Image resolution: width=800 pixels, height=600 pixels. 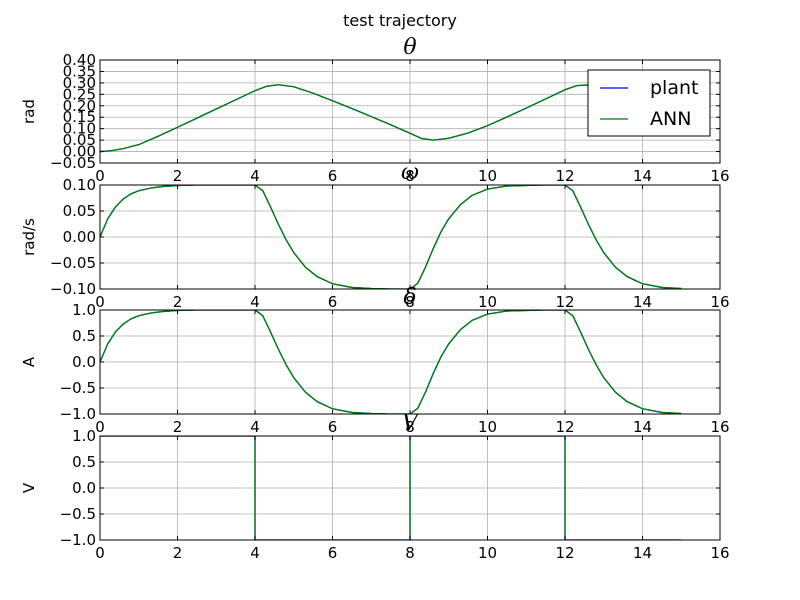 I want to click on y-tick-label: 0.40, so click(x=79, y=60).